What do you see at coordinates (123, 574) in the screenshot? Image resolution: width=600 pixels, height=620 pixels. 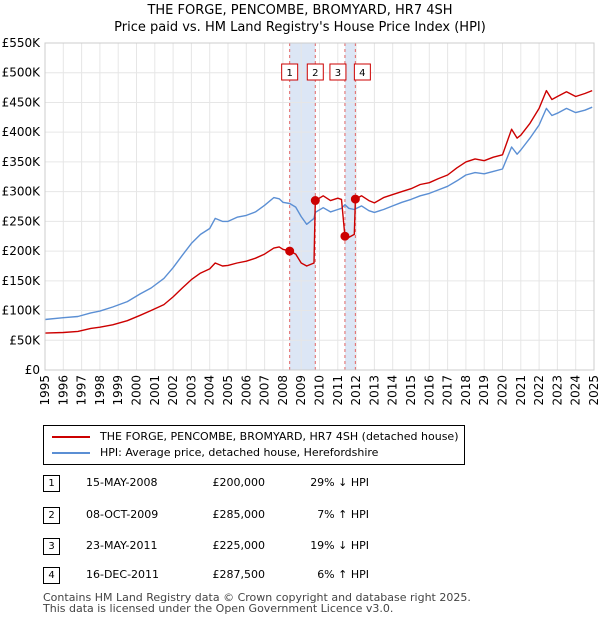 I see `sale-date: 16-DEC-2011` at bounding box center [123, 574].